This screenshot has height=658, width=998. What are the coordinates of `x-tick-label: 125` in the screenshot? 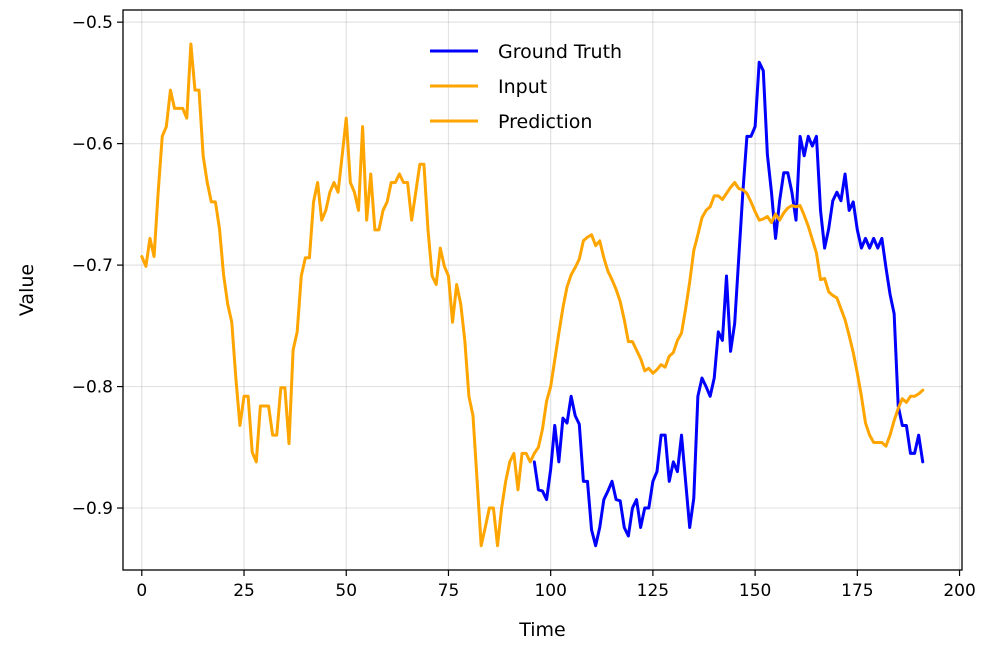 It's located at (653, 591).